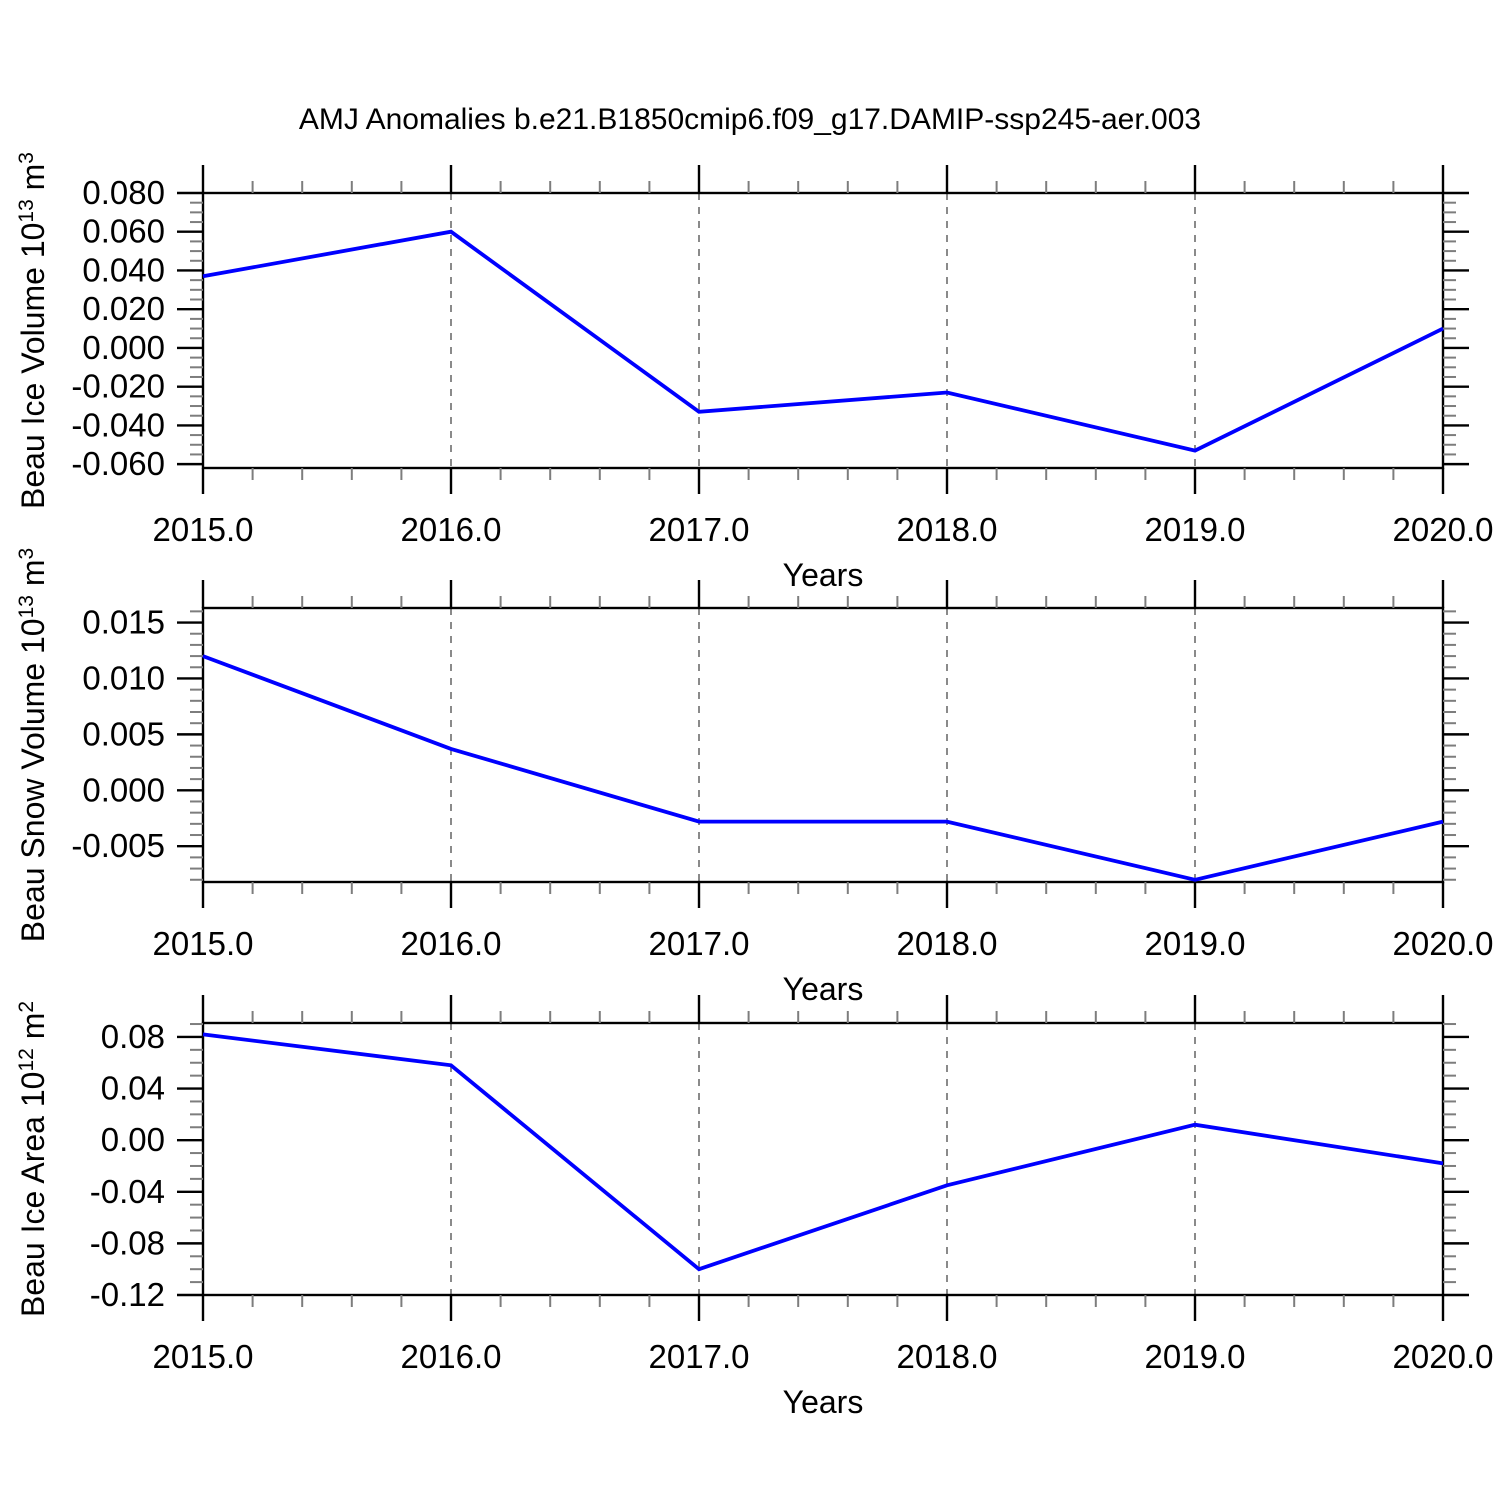 The width and height of the screenshot is (1500, 1500). I want to click on y-tick-label: -0.005, so click(118, 845).